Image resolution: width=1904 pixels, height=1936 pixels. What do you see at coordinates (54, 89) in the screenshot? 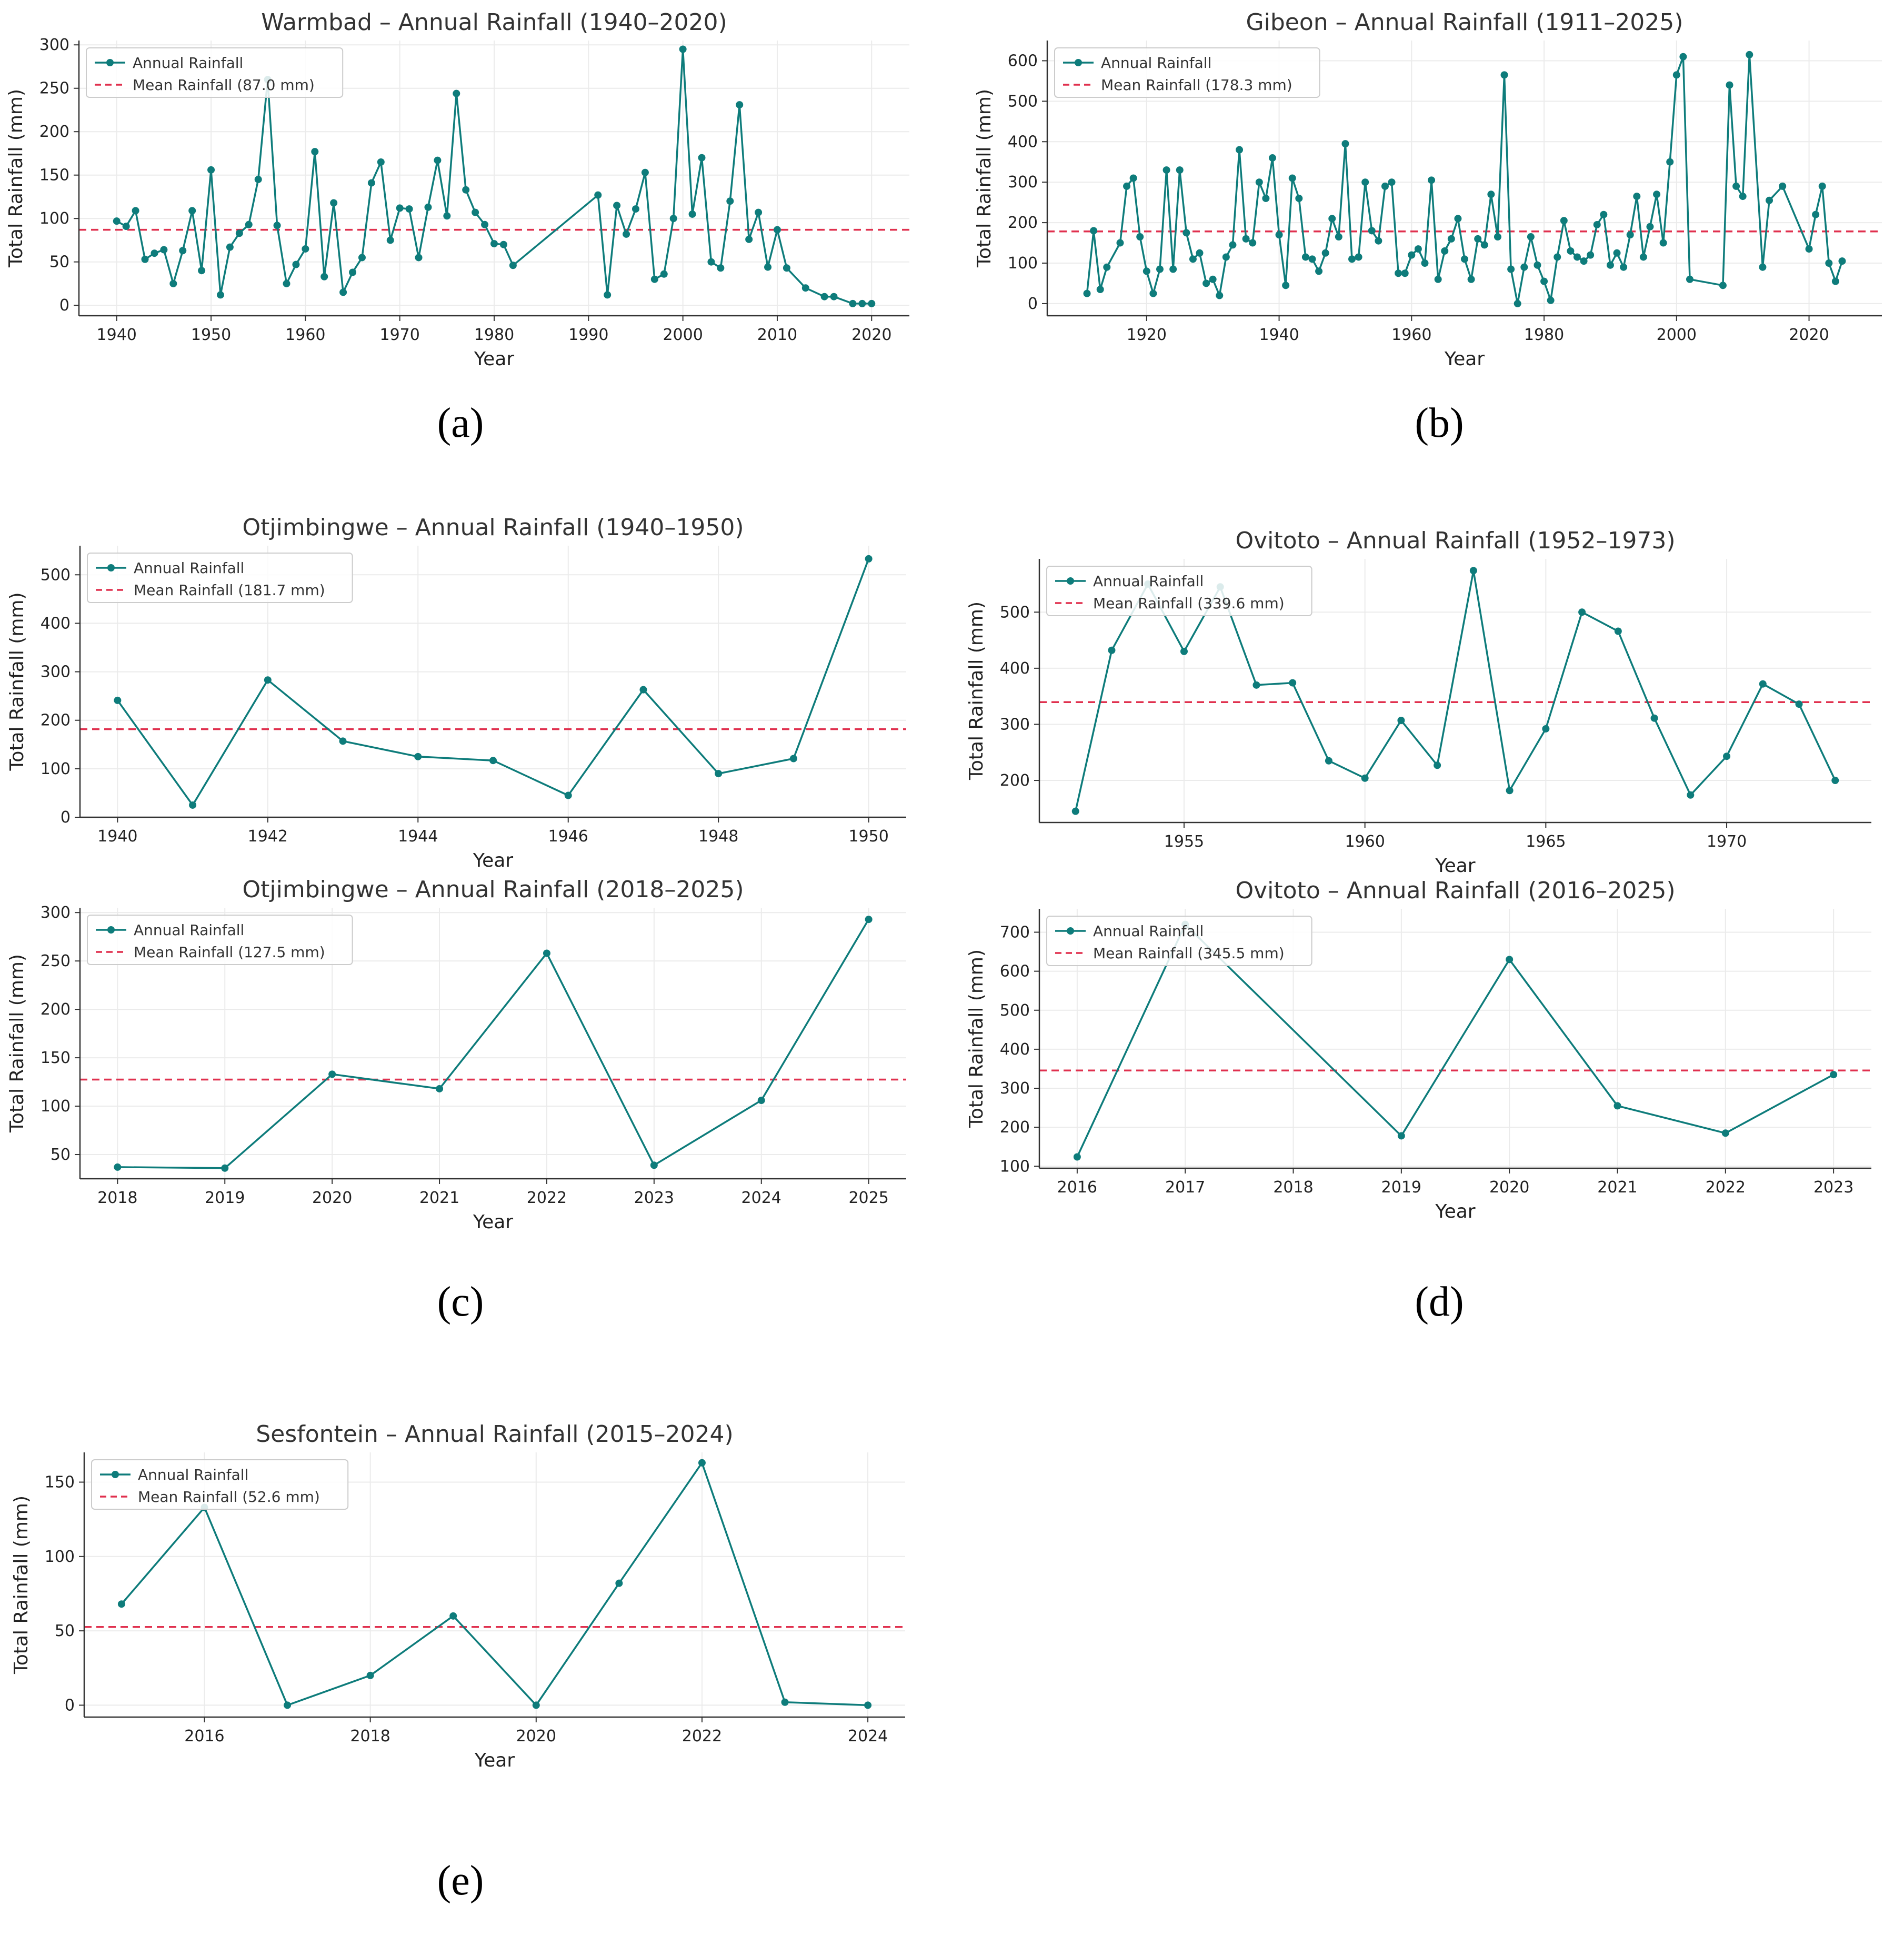
I see `y-tick-label: 250` at bounding box center [54, 89].